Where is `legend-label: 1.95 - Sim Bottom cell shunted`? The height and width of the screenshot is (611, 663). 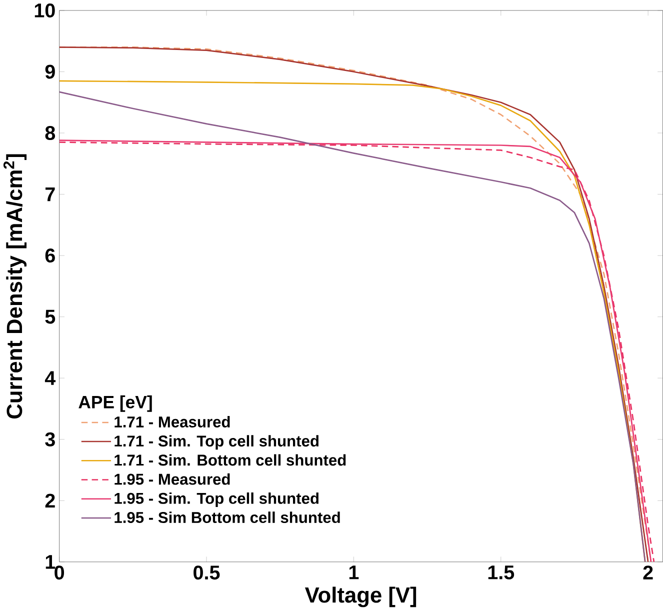 legend-label: 1.95 - Sim Bottom cell shunted is located at coordinates (227, 518).